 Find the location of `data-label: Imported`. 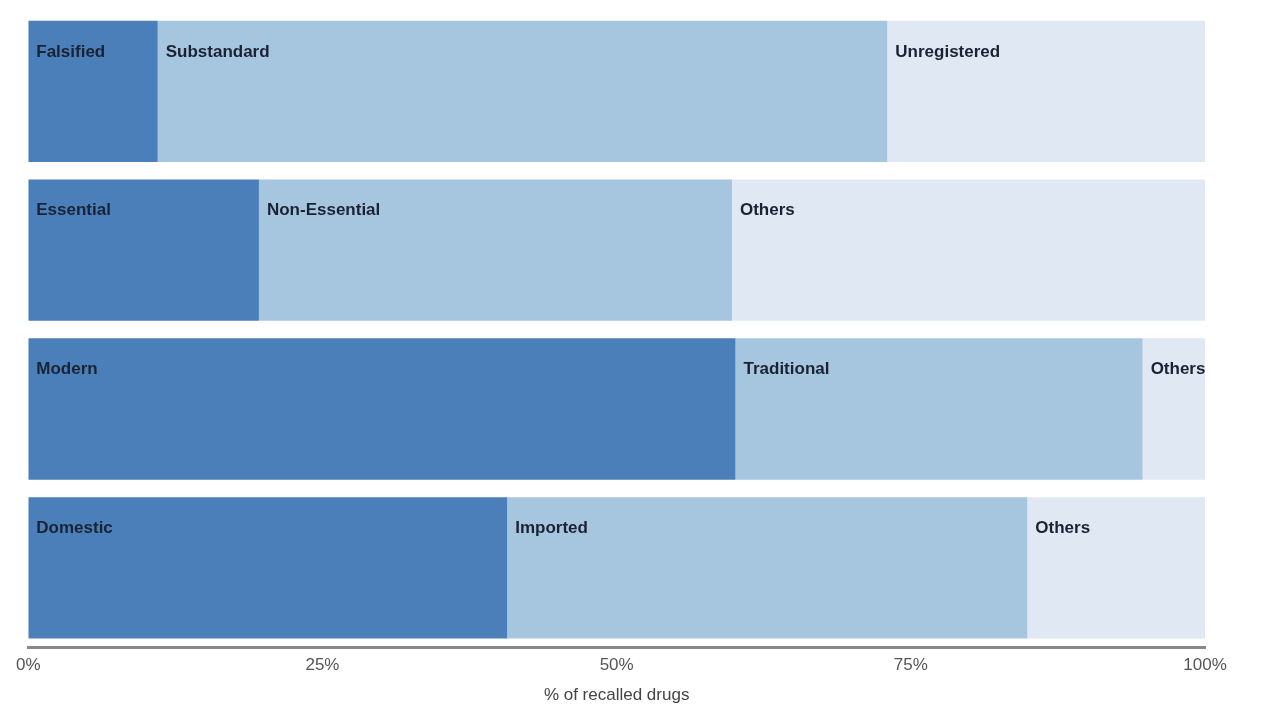

data-label: Imported is located at coordinates (551, 527).